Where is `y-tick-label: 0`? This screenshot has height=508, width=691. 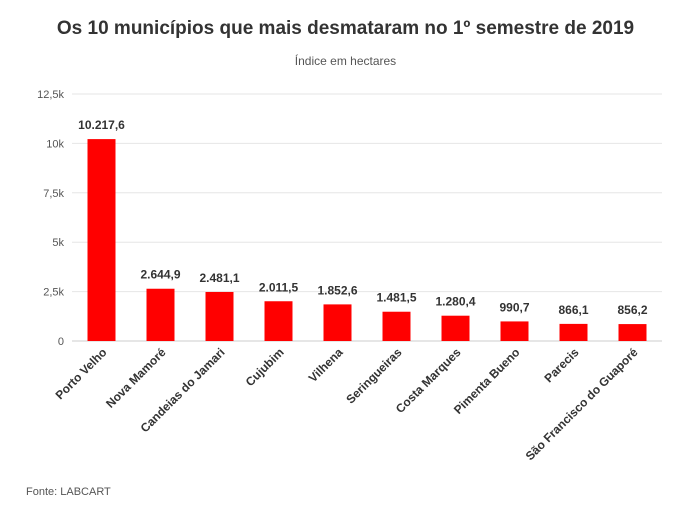 y-tick-label: 0 is located at coordinates (61, 342).